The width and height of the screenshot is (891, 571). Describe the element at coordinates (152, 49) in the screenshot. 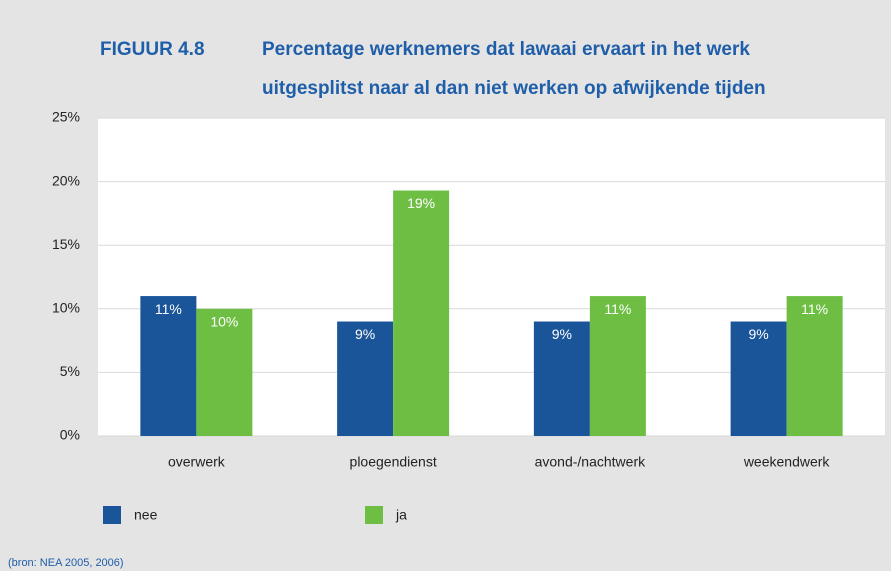

I see `figure-label: FIGUUR 4.8` at that location.